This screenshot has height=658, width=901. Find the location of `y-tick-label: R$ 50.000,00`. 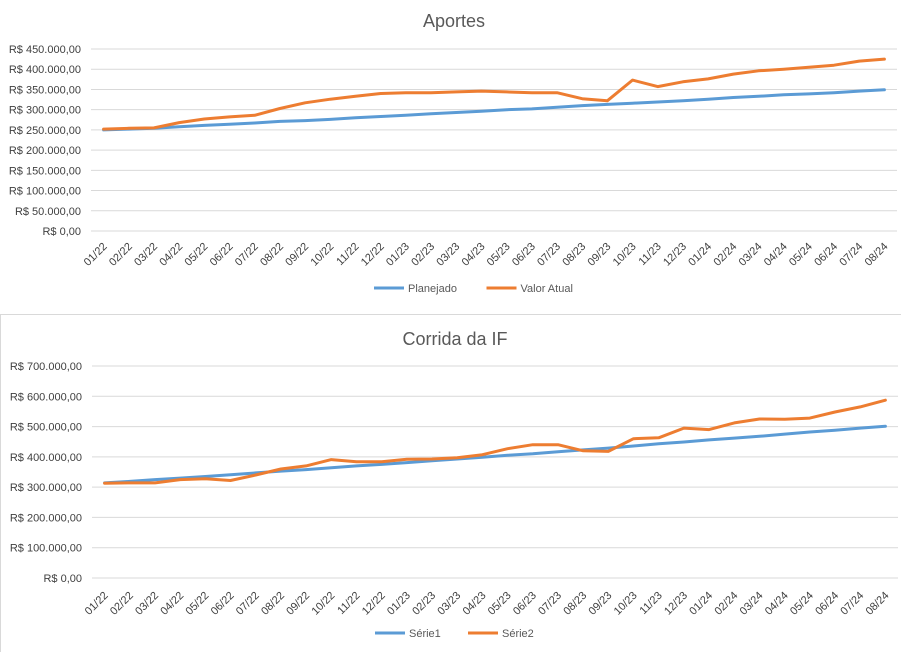

y-tick-label: R$ 50.000,00 is located at coordinates (48, 212).